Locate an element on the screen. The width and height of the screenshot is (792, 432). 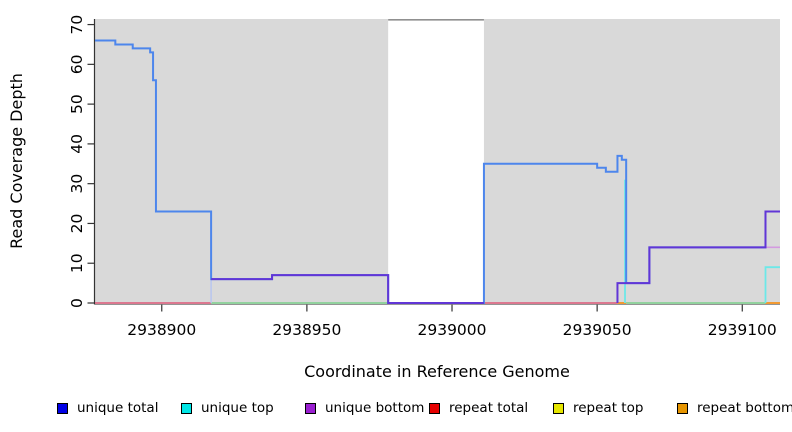
x-axis-title: Coordinate in Reference Genome is located at coordinates (437, 371).